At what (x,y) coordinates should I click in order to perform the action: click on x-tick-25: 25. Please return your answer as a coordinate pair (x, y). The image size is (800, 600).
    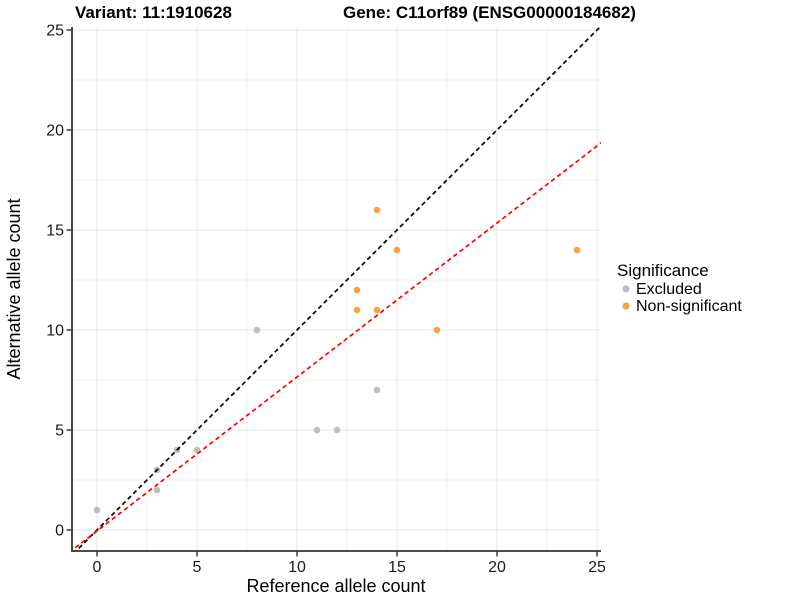
    Looking at the image, I should click on (597, 567).